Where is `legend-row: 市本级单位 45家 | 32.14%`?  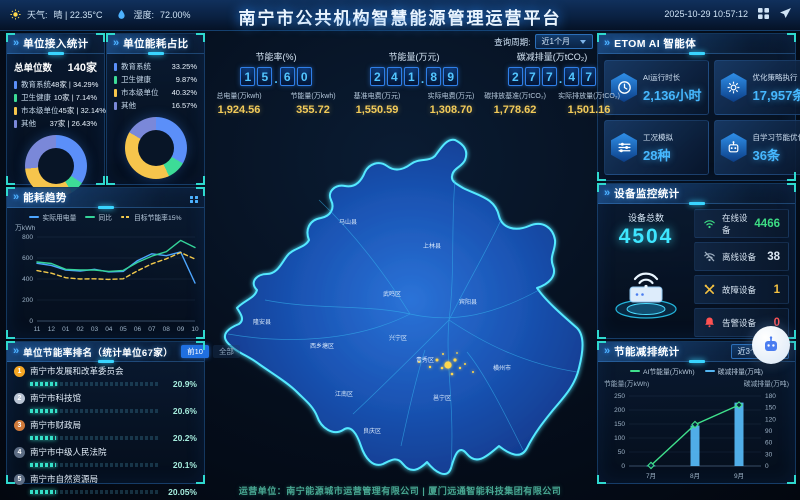
legend-row: 市本级单位 45家 | 32.14% is located at coordinates (56, 109).